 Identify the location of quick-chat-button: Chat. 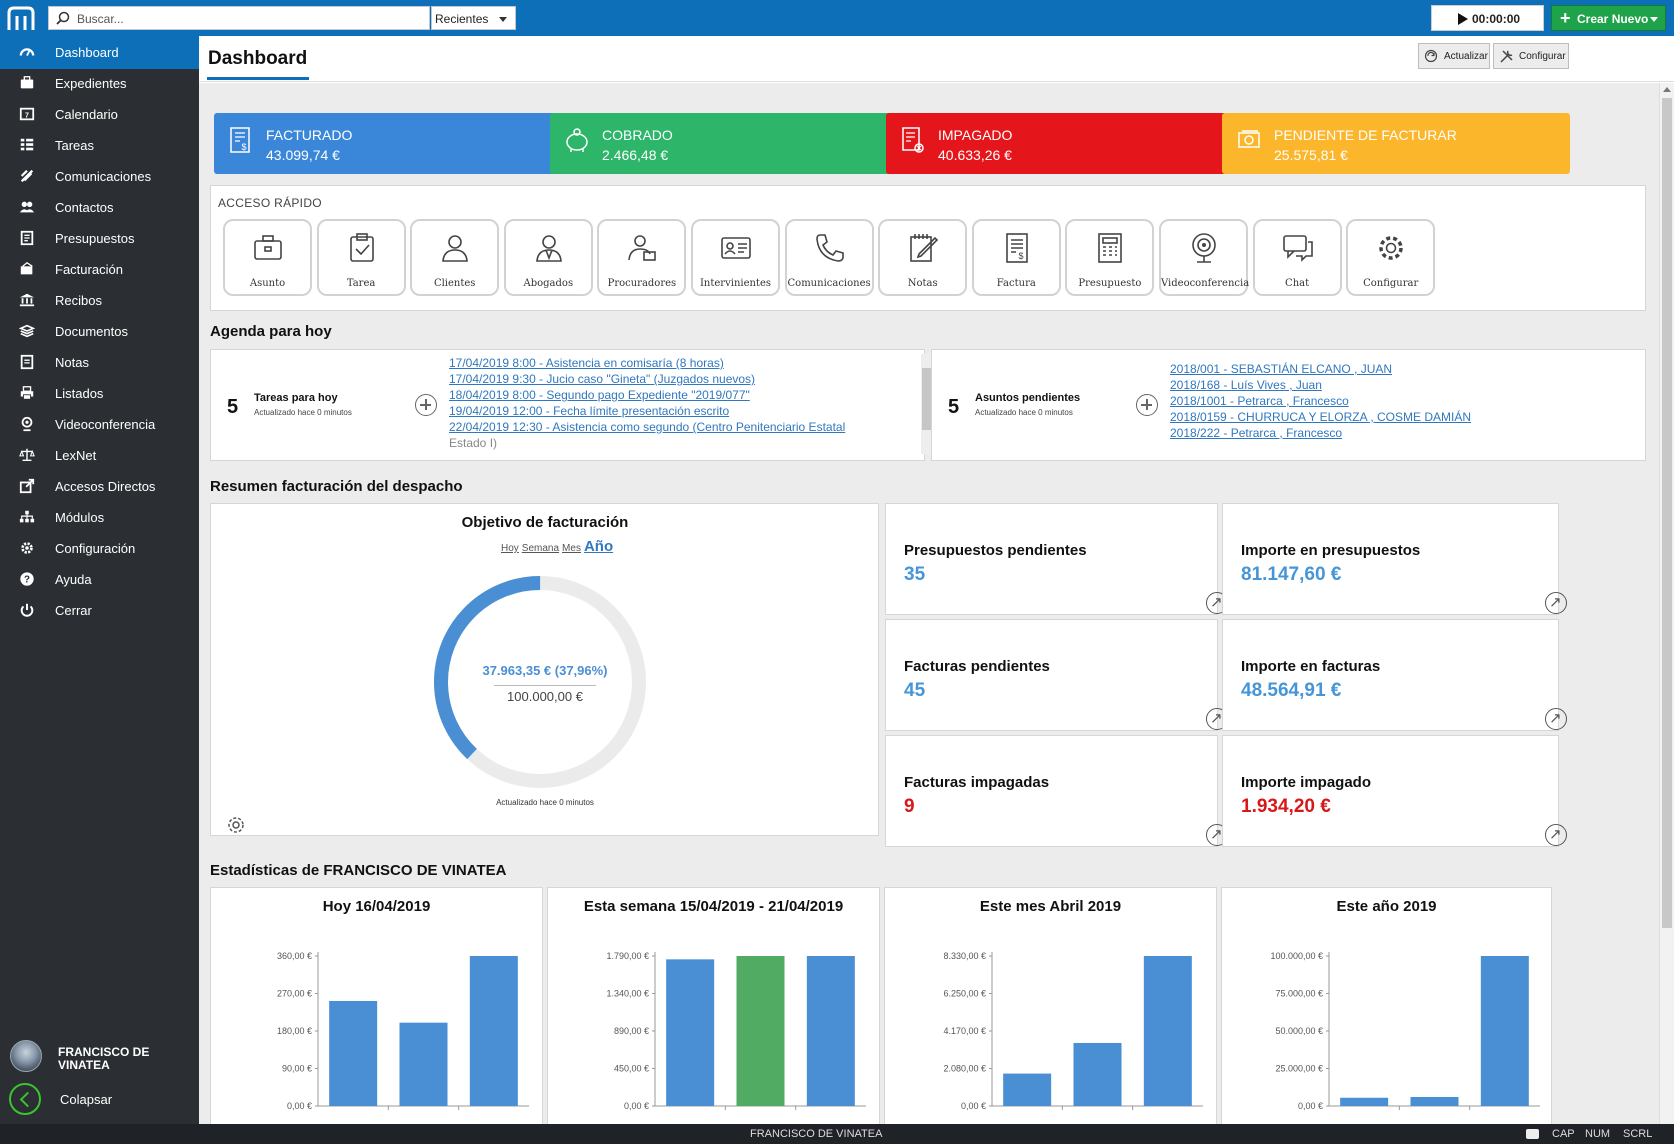
(1297, 257).